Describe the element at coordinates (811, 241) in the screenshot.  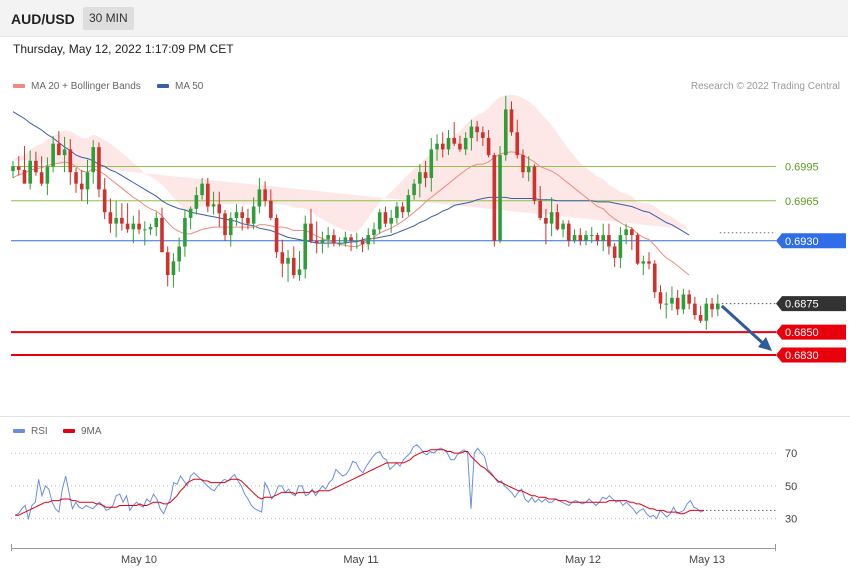
I see `level-tag-0.6930` at that location.